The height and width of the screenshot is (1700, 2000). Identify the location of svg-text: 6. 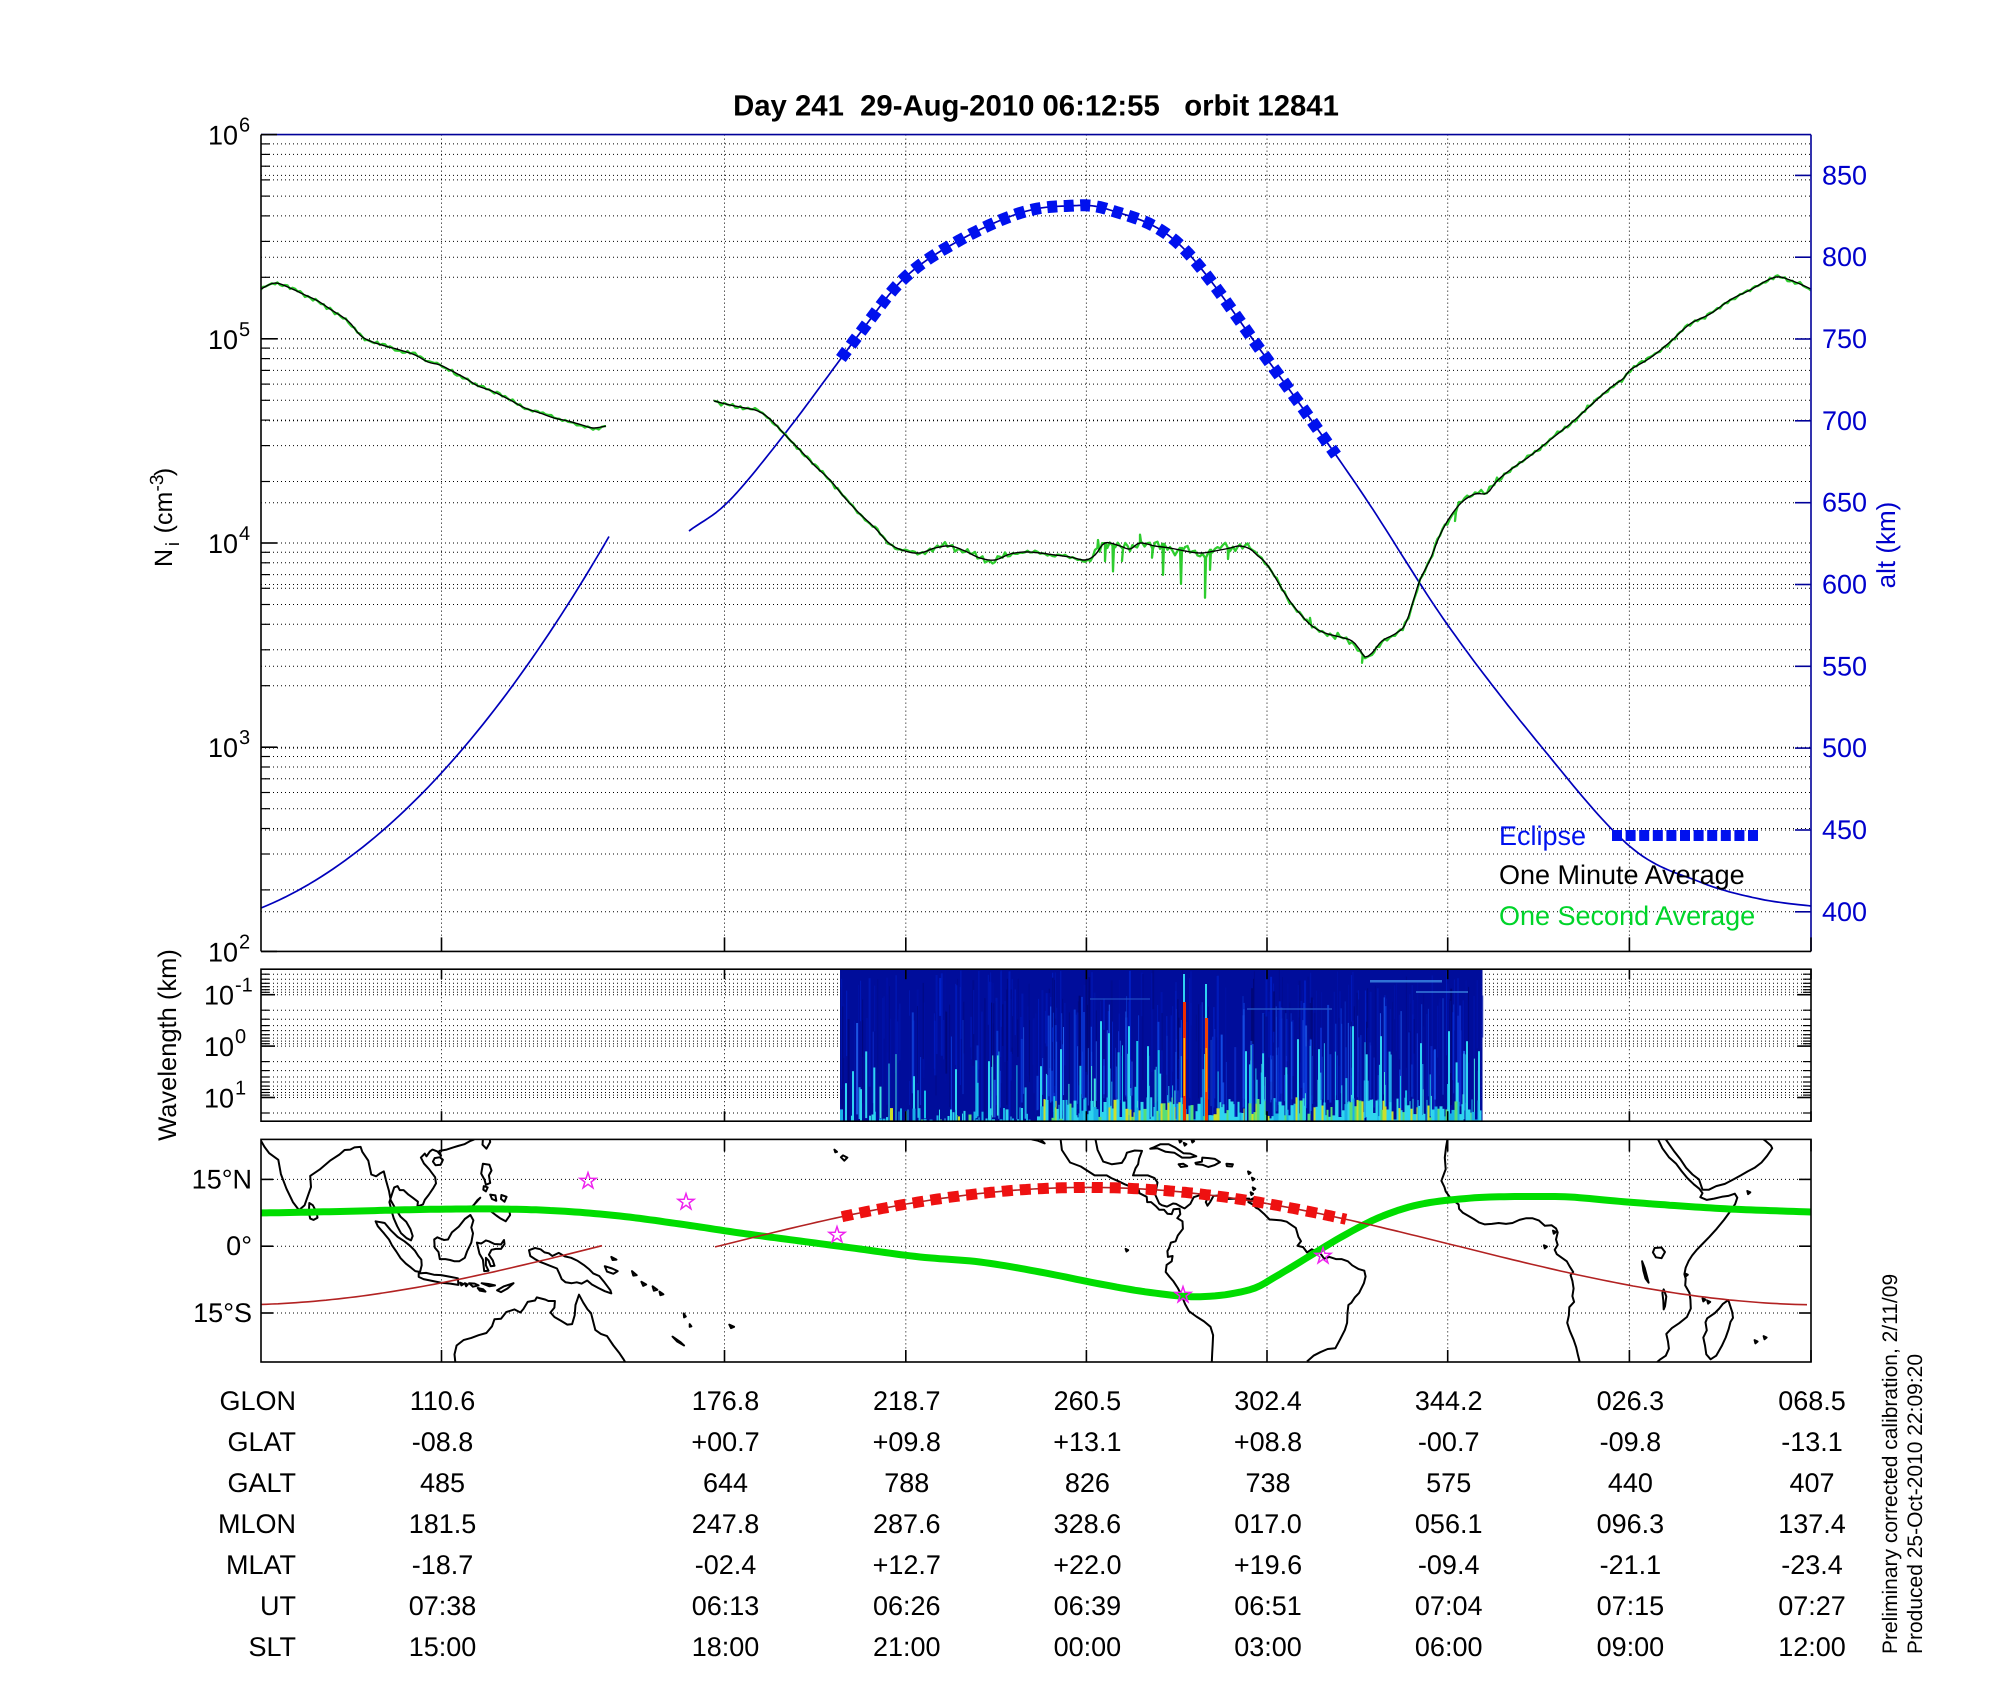
(244, 126).